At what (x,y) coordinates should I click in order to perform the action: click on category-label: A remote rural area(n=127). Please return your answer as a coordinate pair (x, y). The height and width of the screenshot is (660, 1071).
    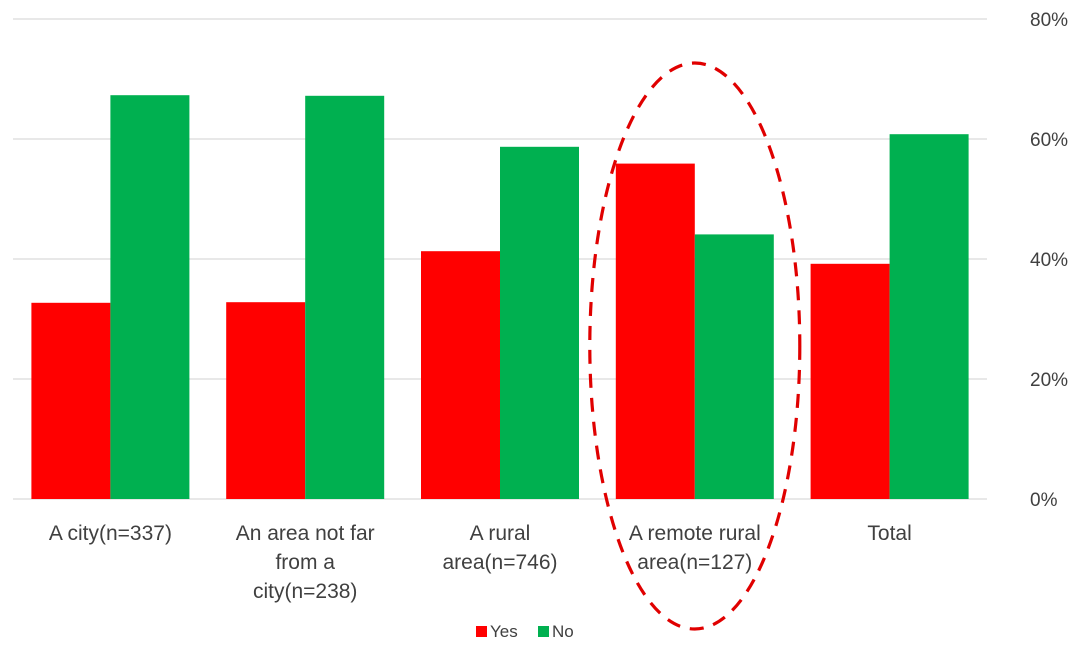
    Looking at the image, I should click on (695, 548).